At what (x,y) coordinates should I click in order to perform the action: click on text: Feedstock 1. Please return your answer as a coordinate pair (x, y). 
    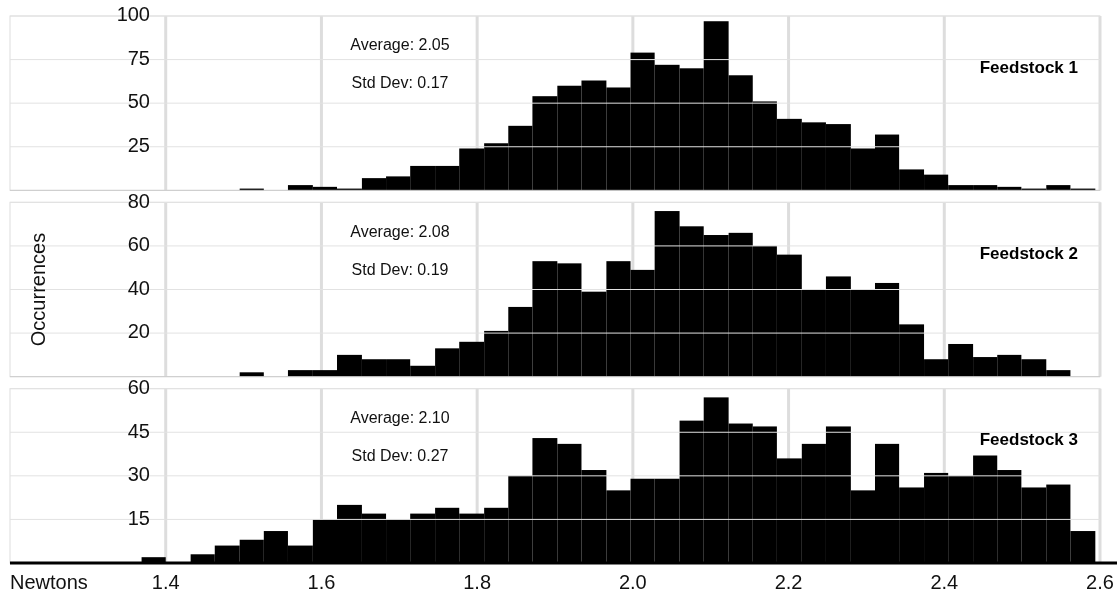
    Looking at the image, I should click on (1028, 67).